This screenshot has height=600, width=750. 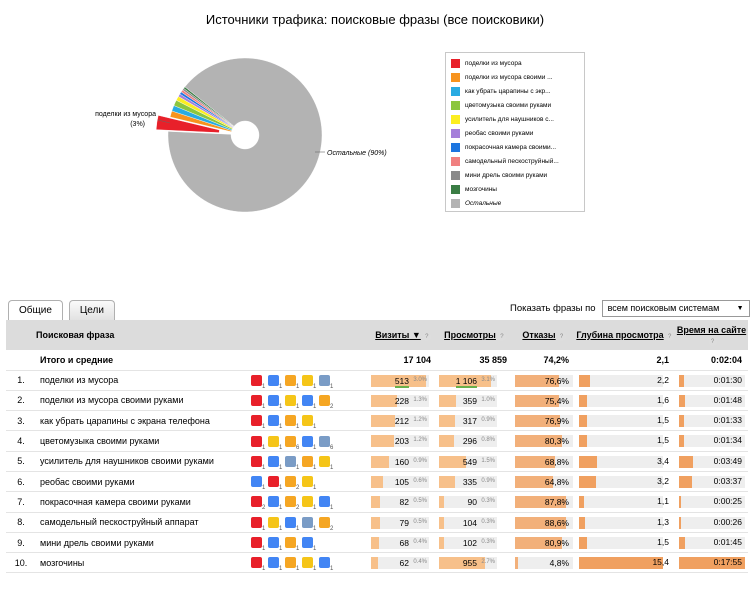 I want to click on row-phrase: поделки из мусора своими руками, so click(x=112, y=400).